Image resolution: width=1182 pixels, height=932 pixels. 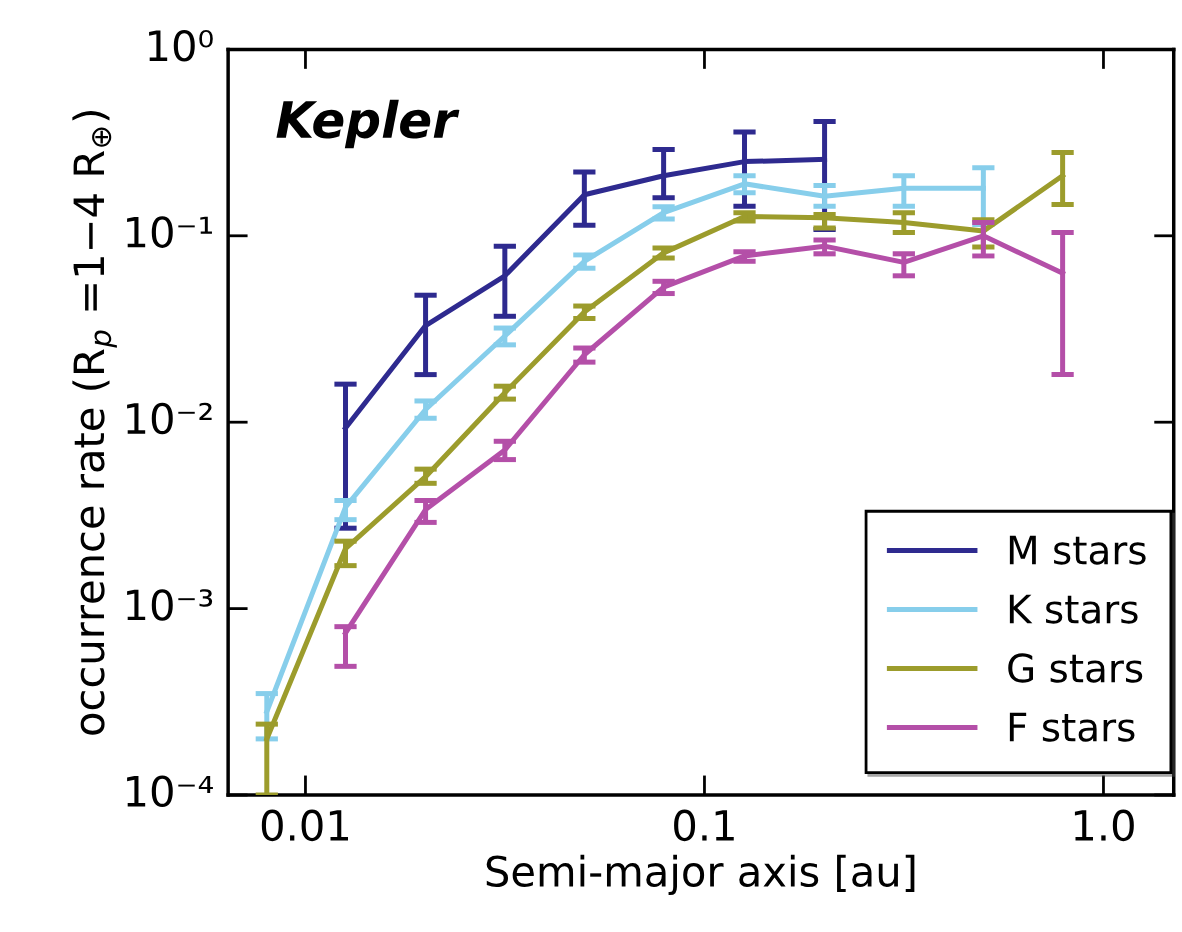 What do you see at coordinates (368, 124) in the screenshot?
I see `annotation: Kepler` at bounding box center [368, 124].